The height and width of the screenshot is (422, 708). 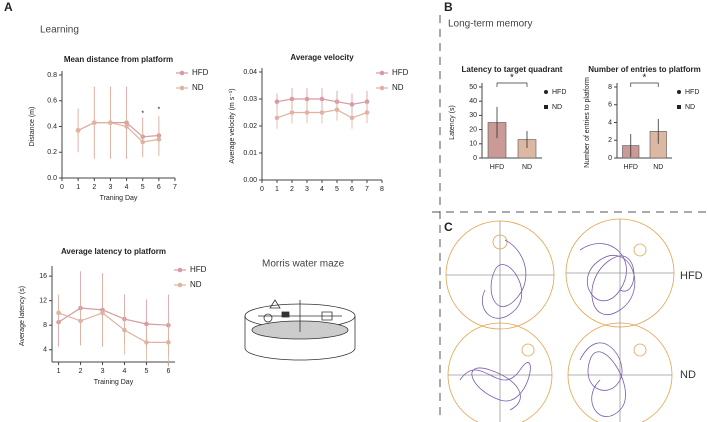 I want to click on y-tick-label: 0.00, so click(x=250, y=180).